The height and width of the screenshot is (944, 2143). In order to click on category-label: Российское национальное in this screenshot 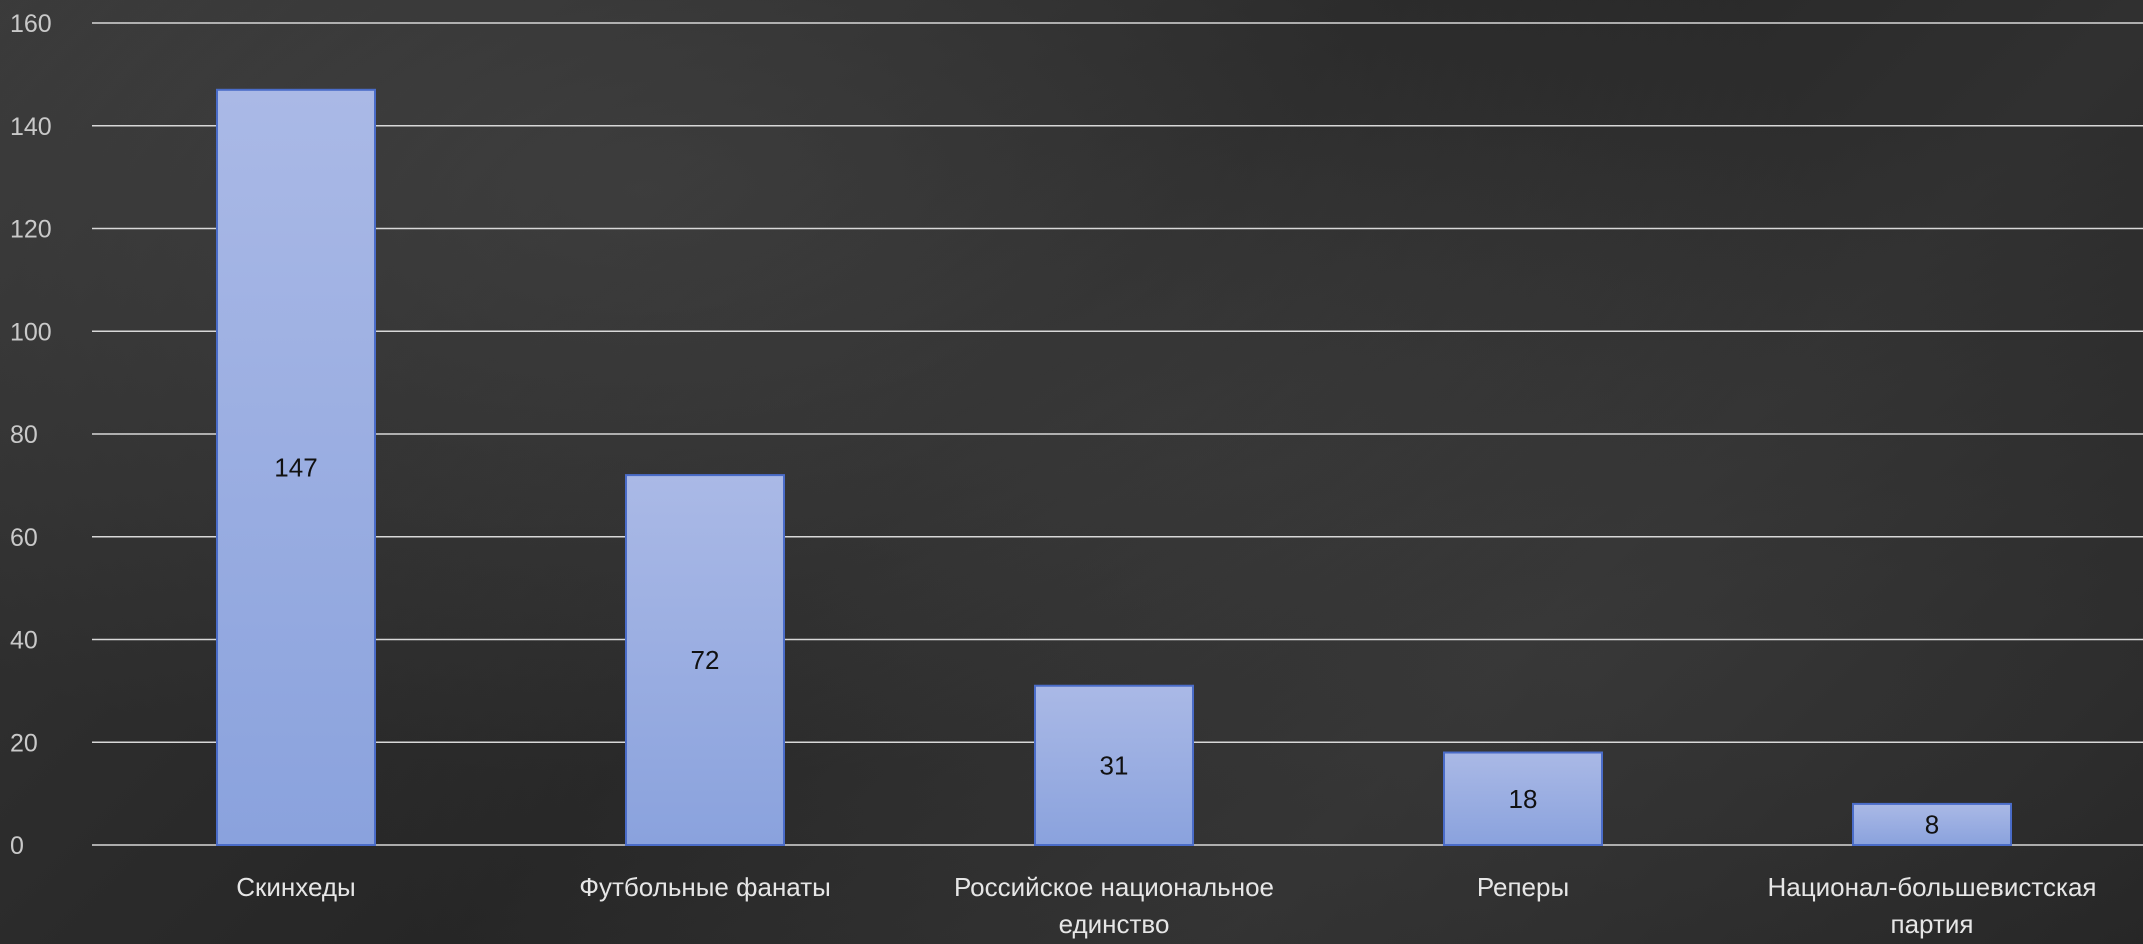, I will do `click(1114, 887)`.